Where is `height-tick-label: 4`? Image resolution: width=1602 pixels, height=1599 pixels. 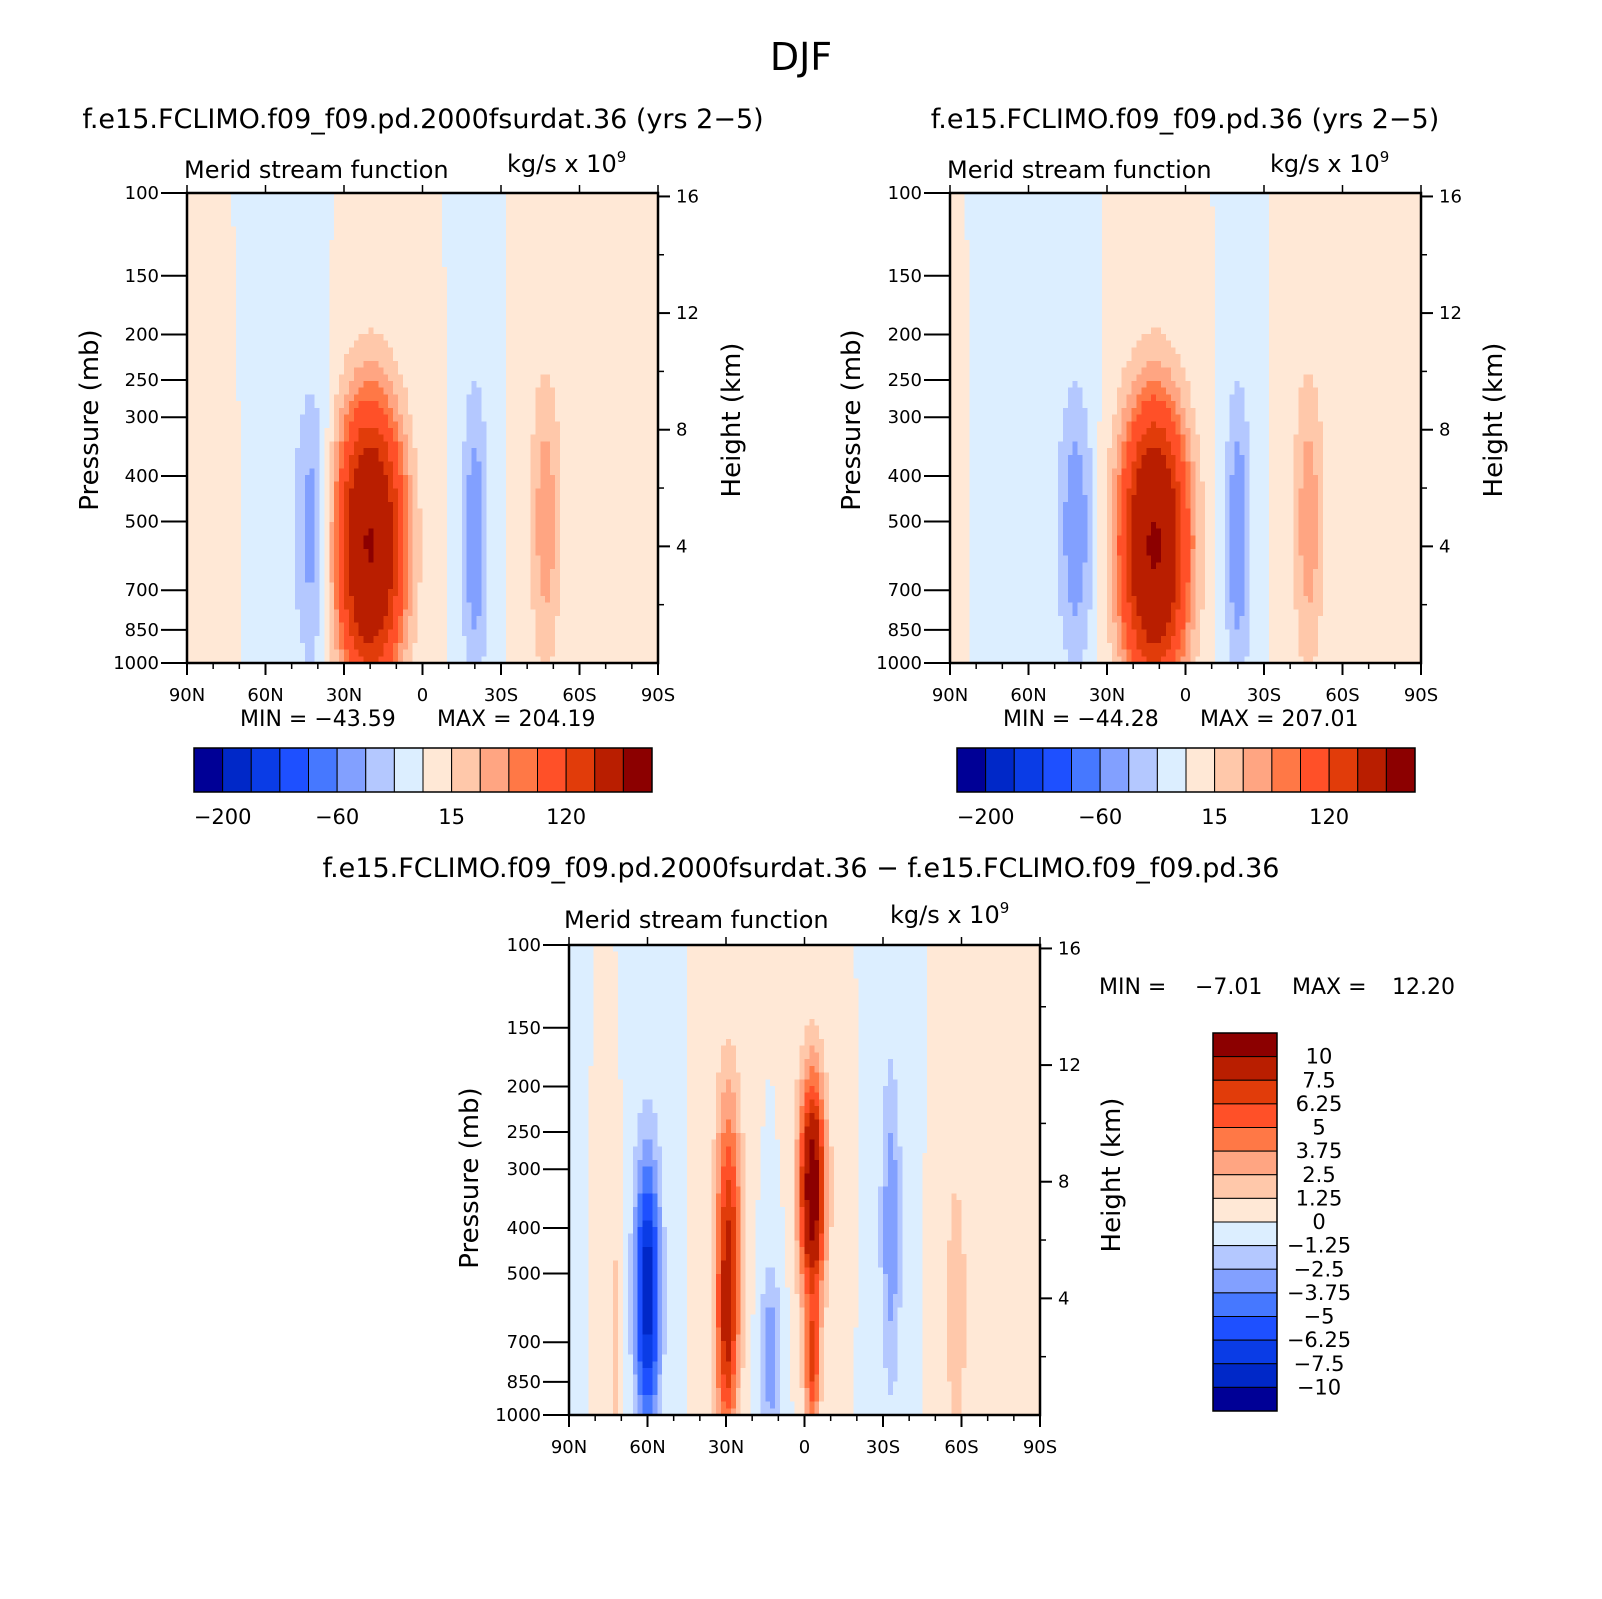 height-tick-label: 4 is located at coordinates (681, 546).